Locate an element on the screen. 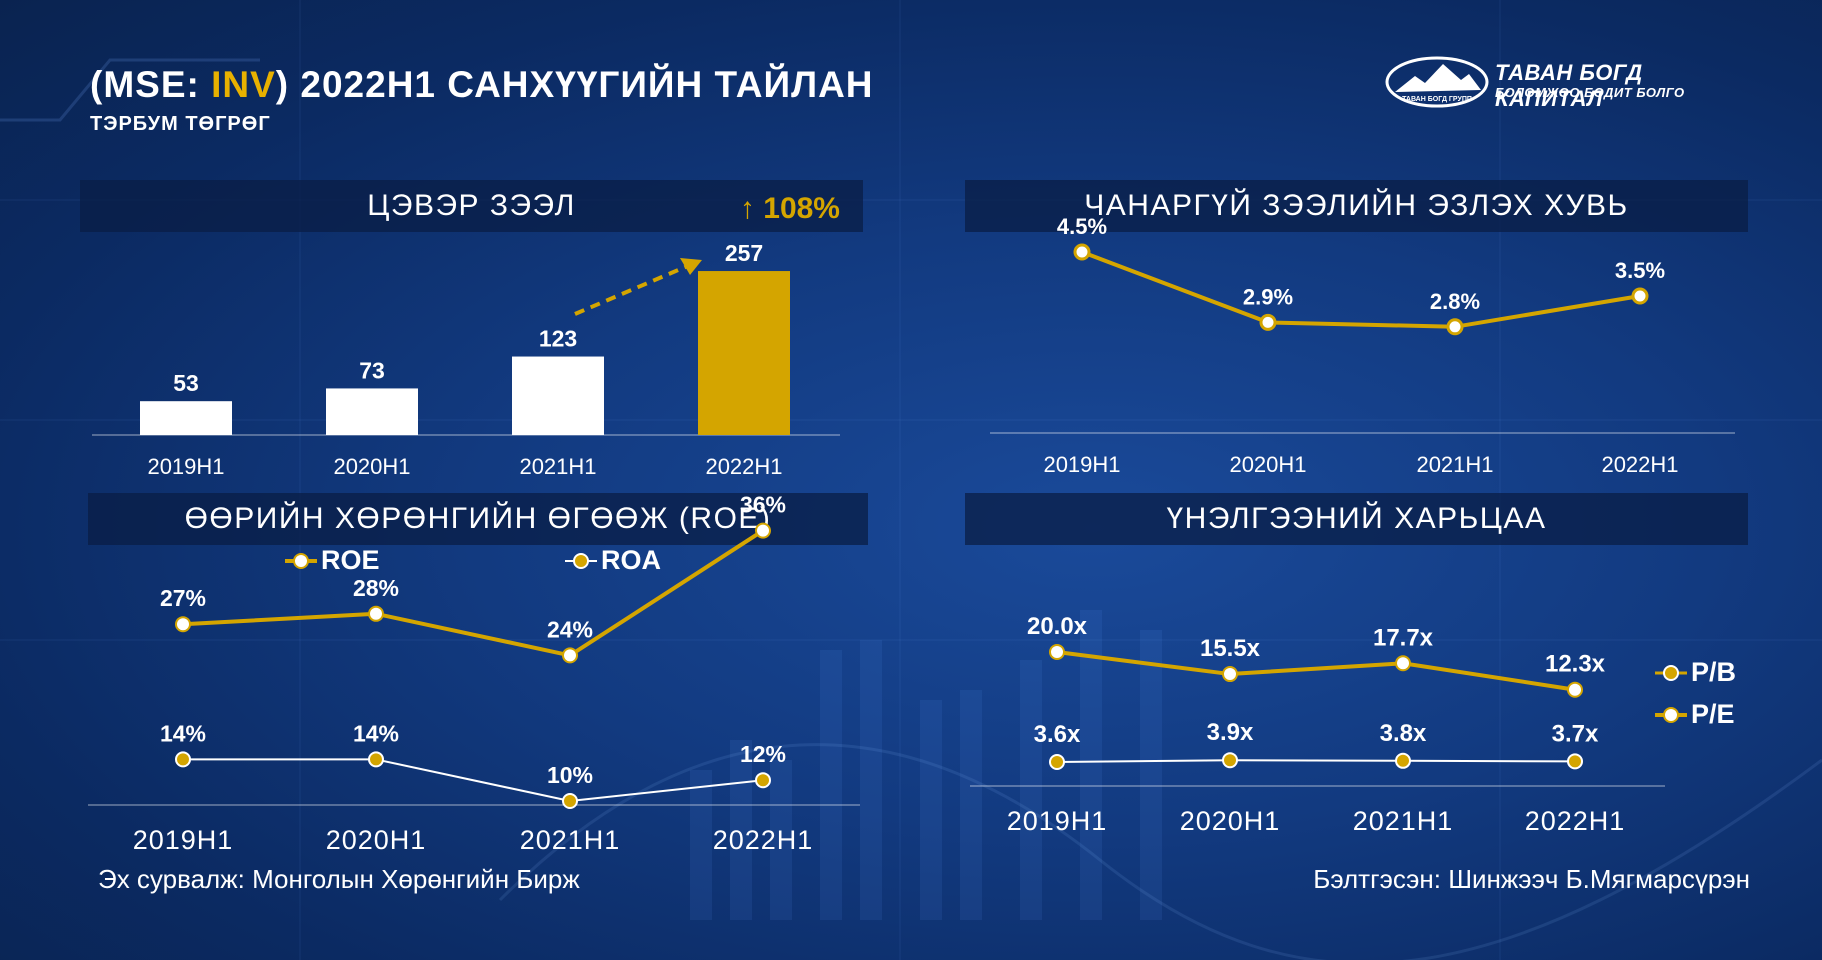  roe-value-2020H1: 28% is located at coordinates (376, 588).